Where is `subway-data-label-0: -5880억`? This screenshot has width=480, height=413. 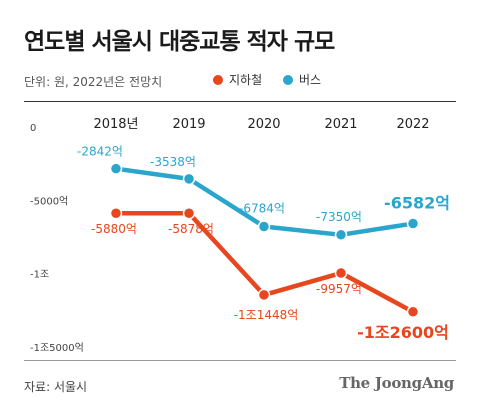
subway-data-label-0: -5880억 is located at coordinates (114, 229).